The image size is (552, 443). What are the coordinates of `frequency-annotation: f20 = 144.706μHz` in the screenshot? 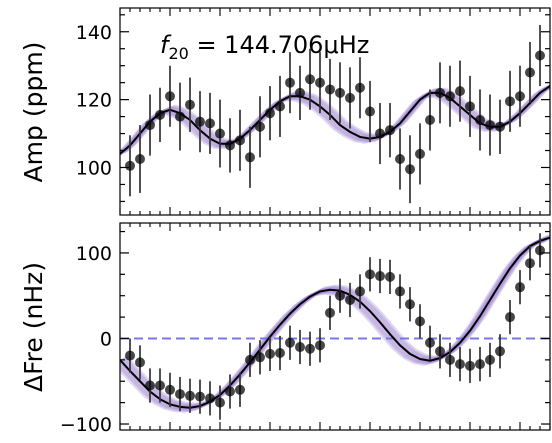 It's located at (264, 47).